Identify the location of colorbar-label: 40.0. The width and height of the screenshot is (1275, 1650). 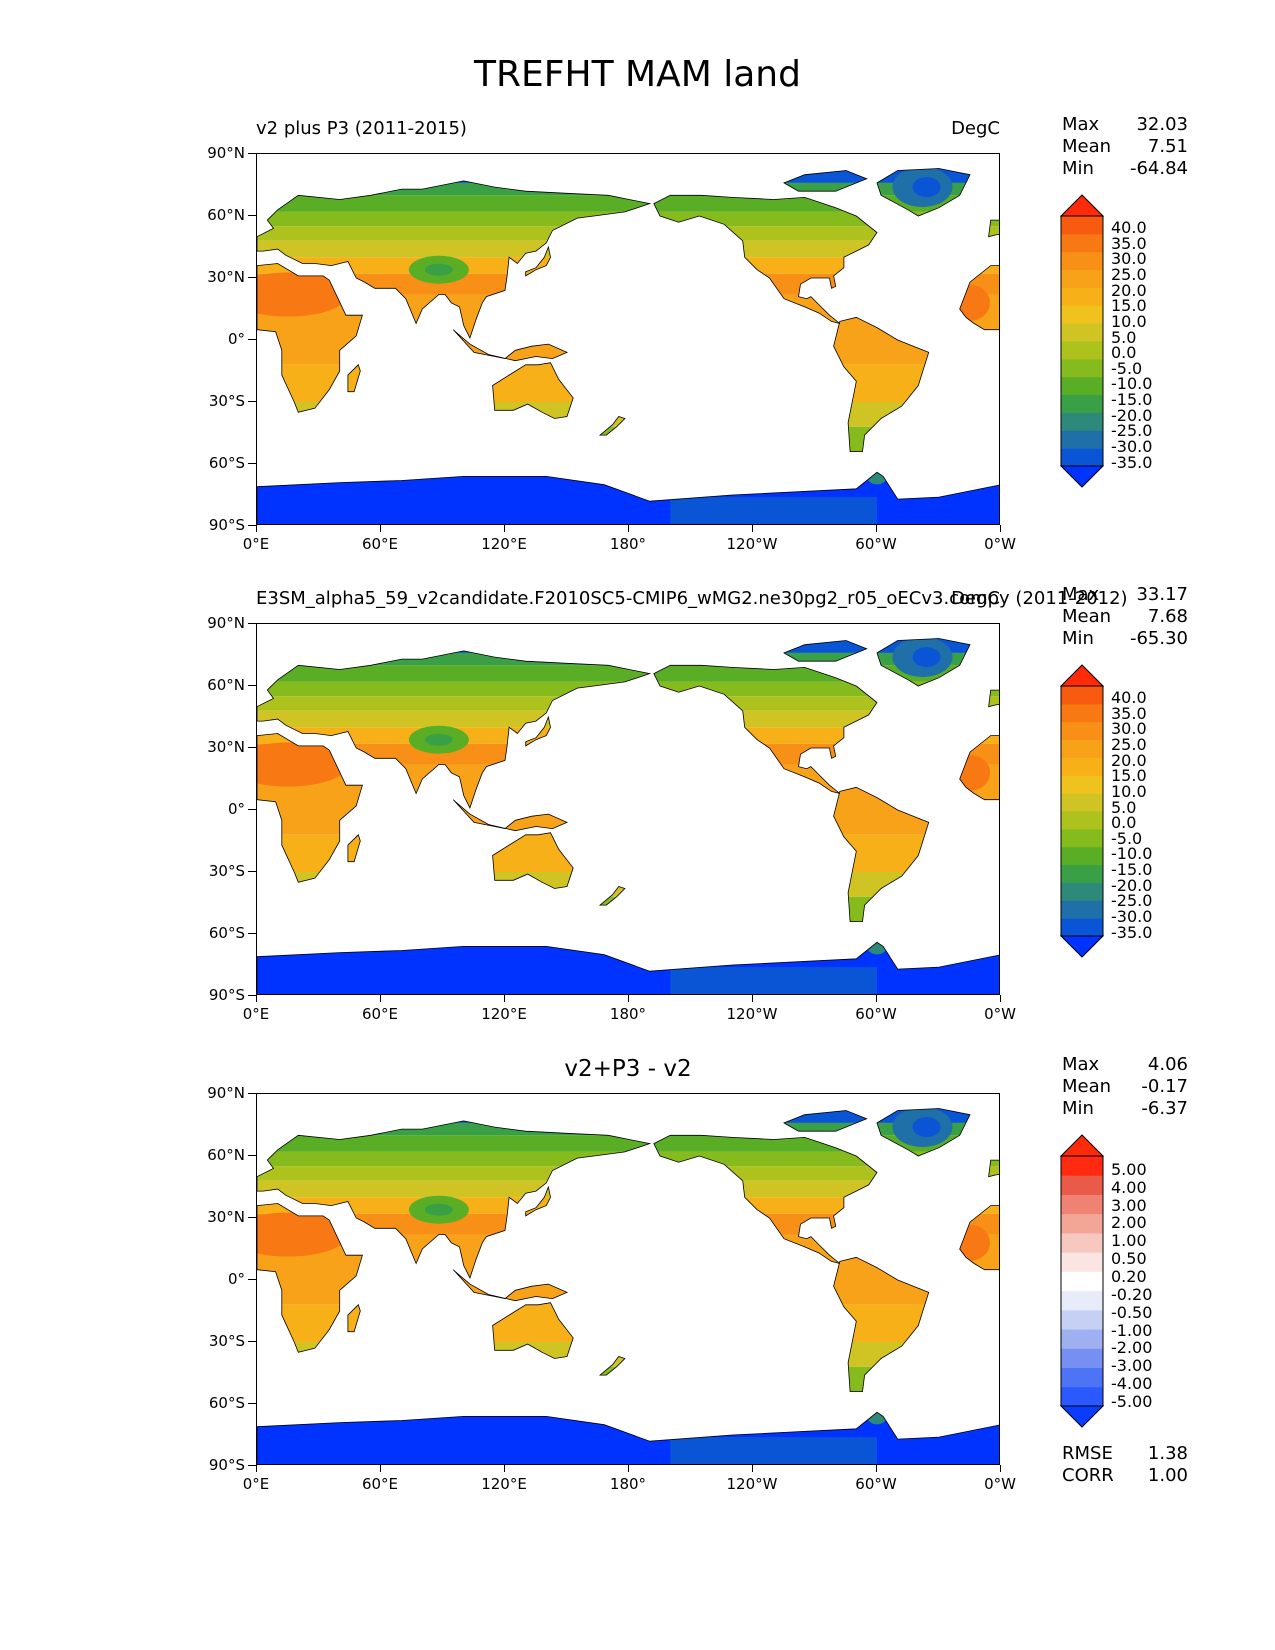
(1129, 698).